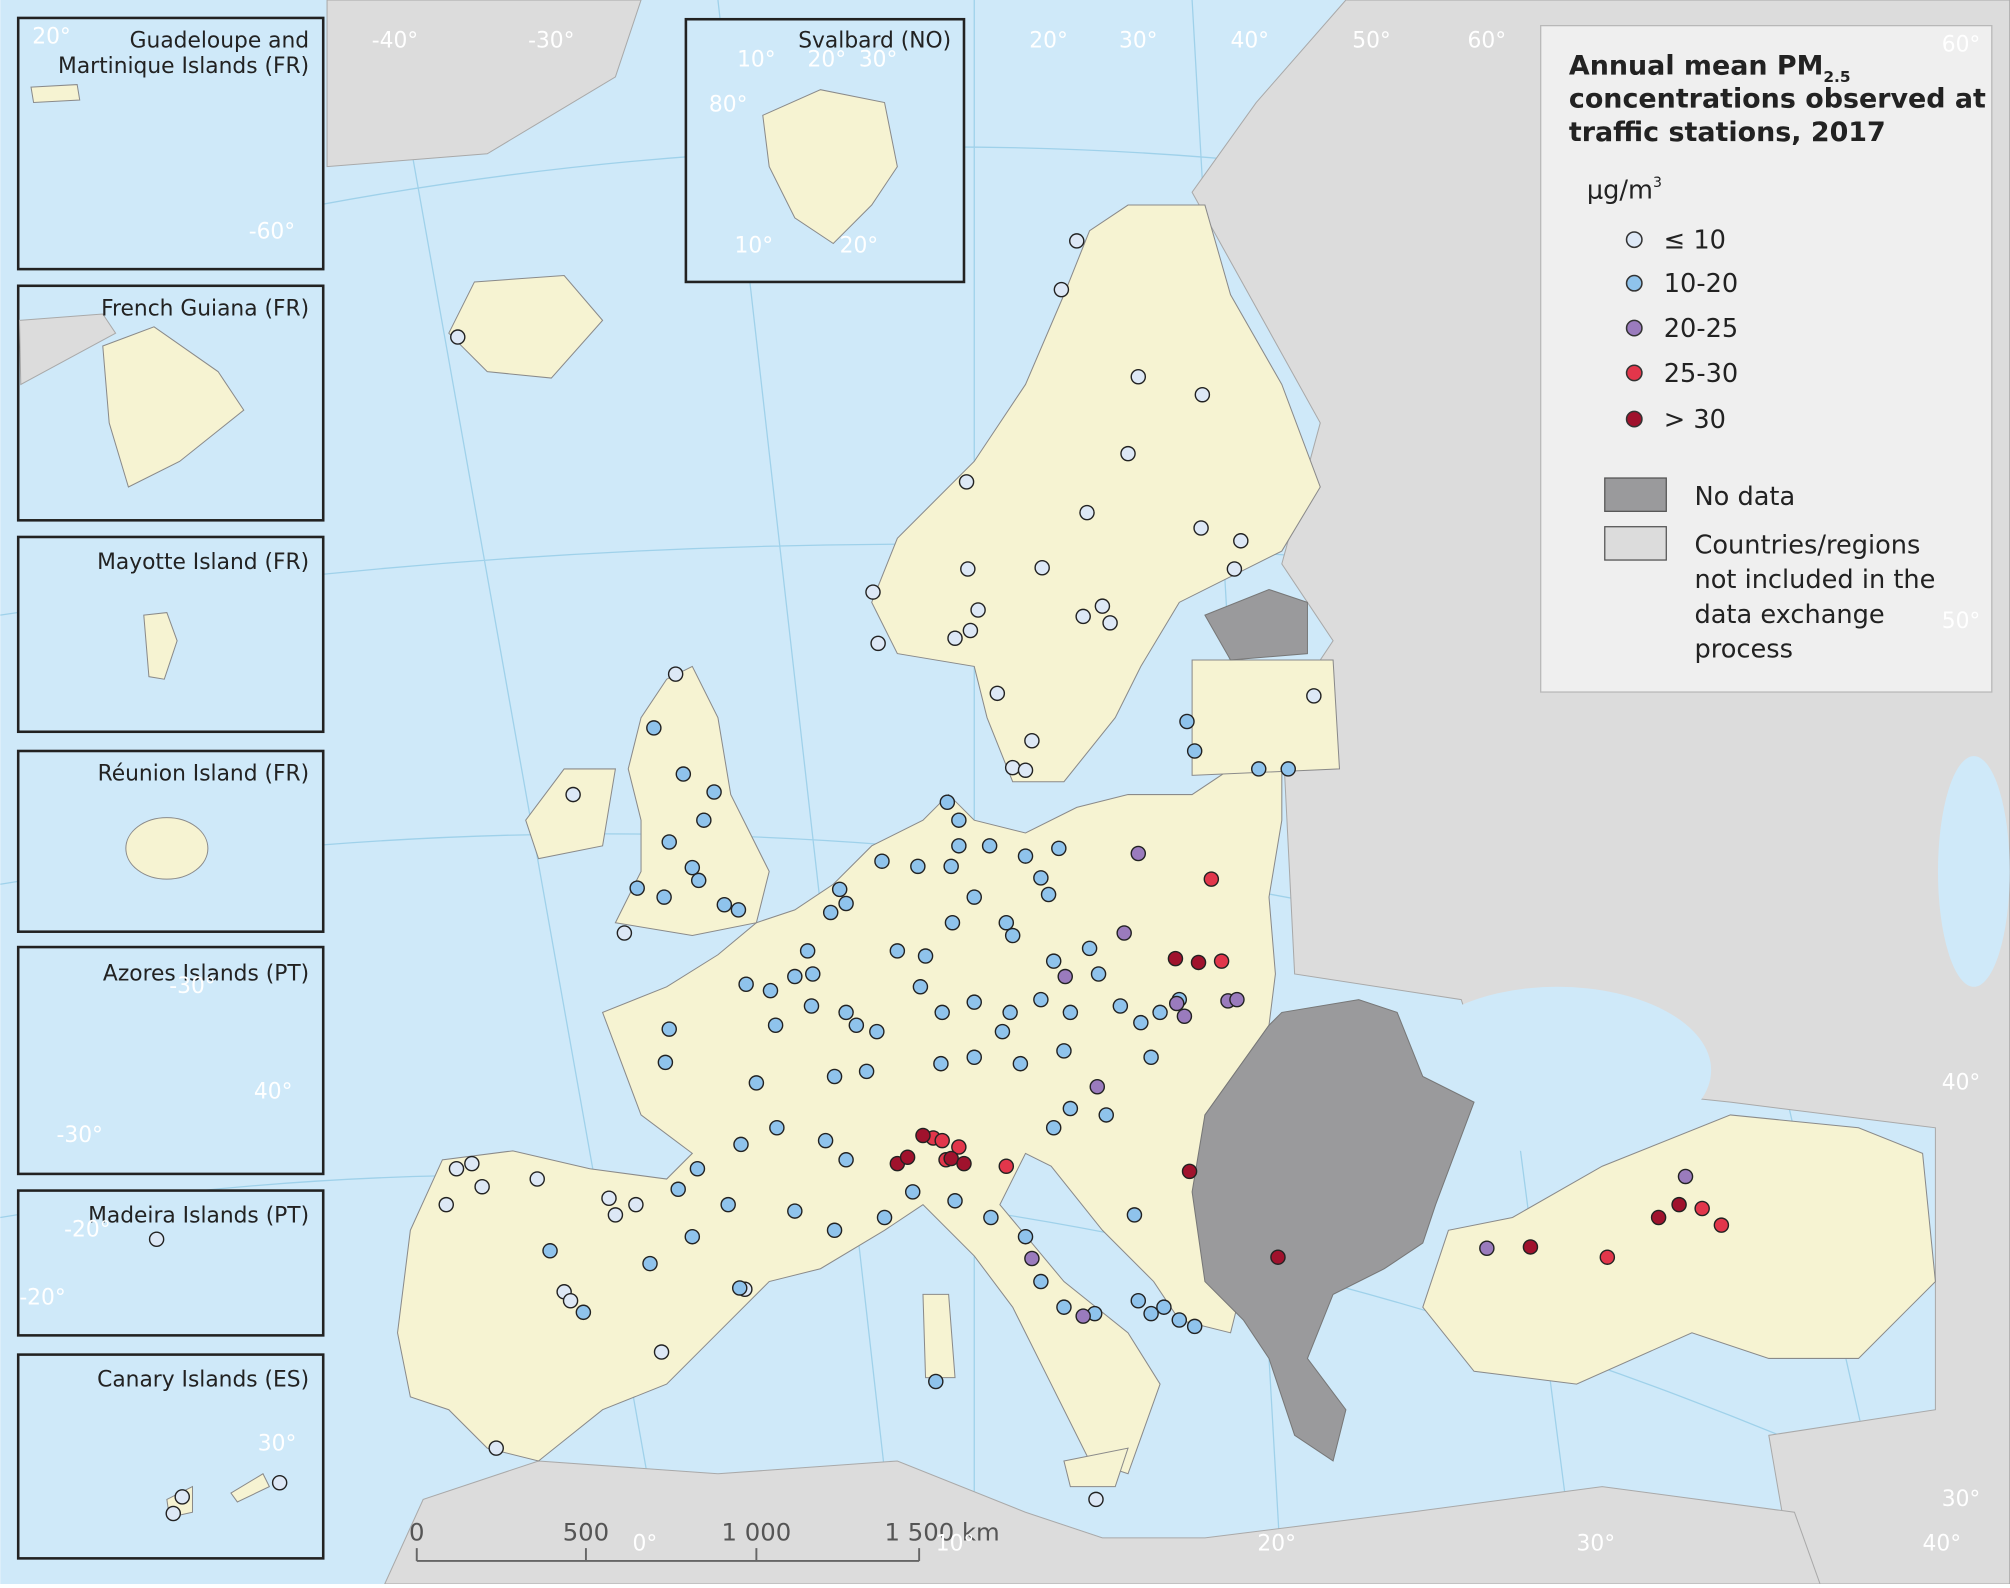  Describe the element at coordinates (1695, 241) in the screenshot. I see `legend-label: ≤ 10` at that location.